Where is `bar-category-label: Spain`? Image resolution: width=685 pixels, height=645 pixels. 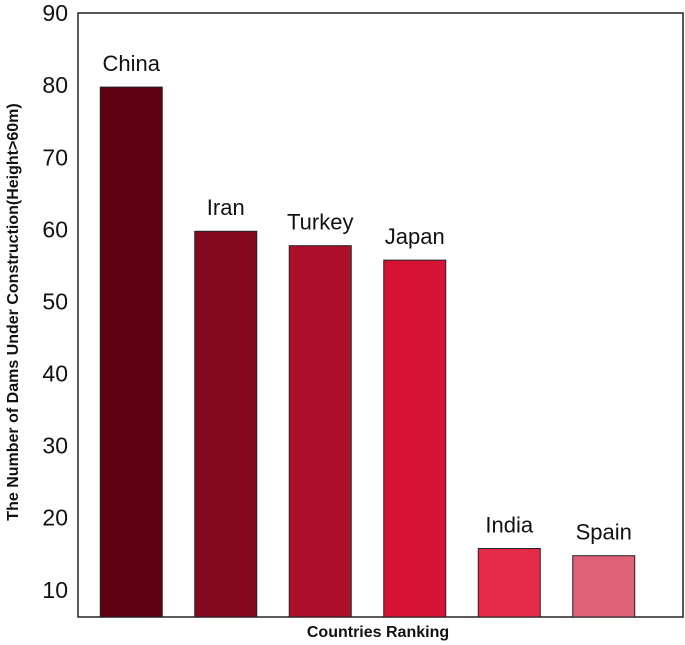
bar-category-label: Spain is located at coordinates (604, 532).